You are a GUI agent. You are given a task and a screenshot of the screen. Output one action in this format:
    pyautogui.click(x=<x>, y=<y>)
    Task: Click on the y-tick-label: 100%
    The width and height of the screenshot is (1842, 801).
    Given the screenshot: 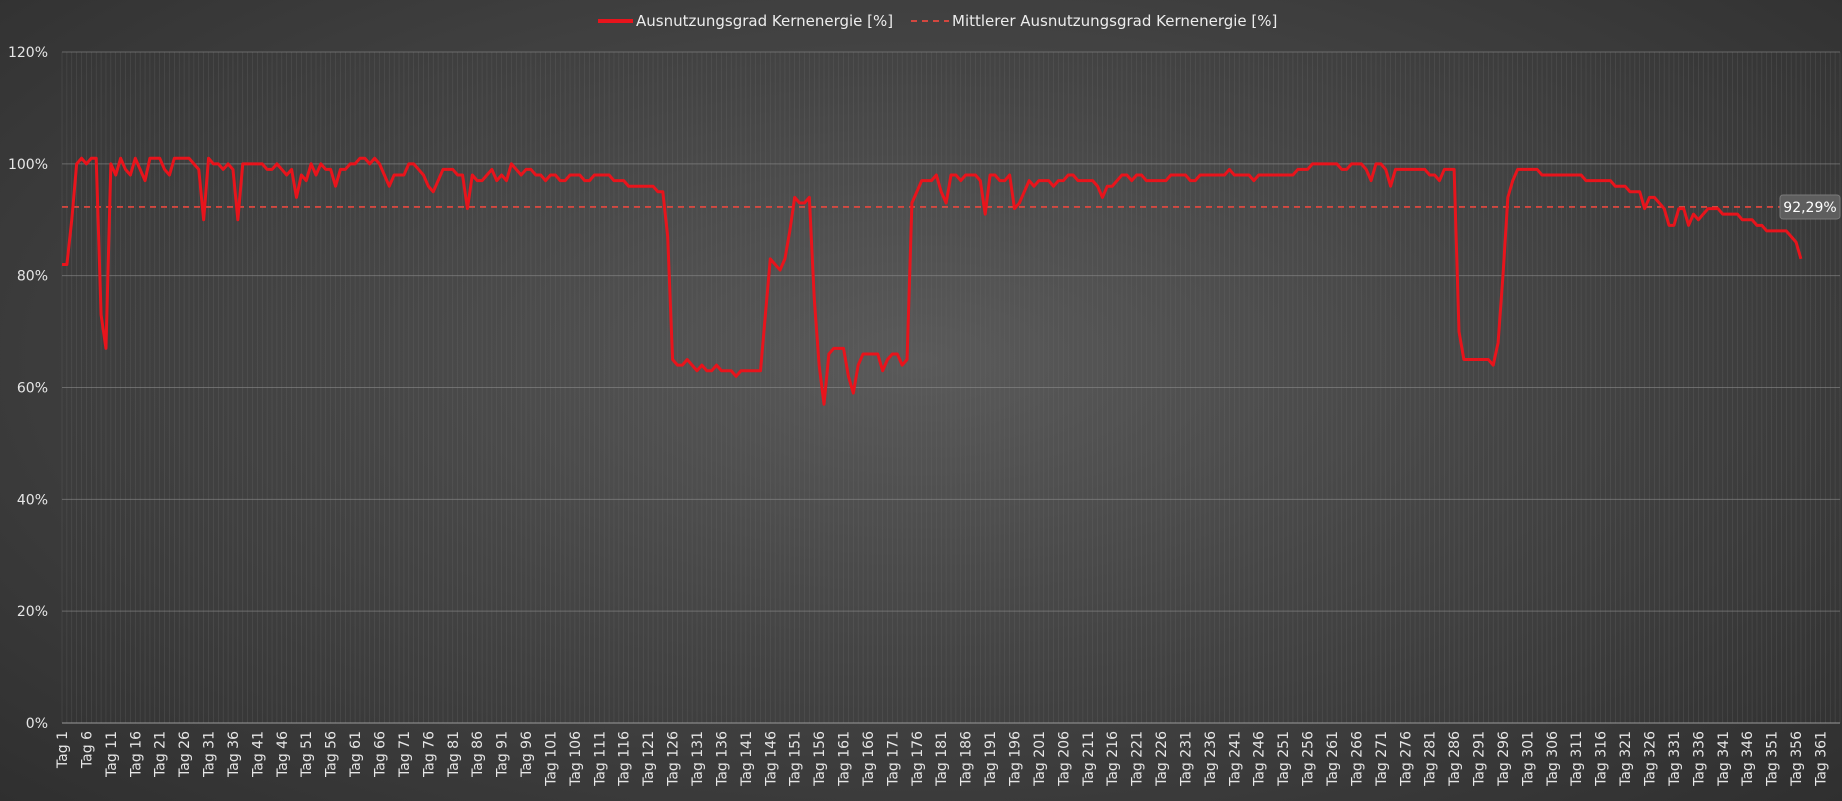 What is the action you would take?
    pyautogui.click(x=28, y=165)
    